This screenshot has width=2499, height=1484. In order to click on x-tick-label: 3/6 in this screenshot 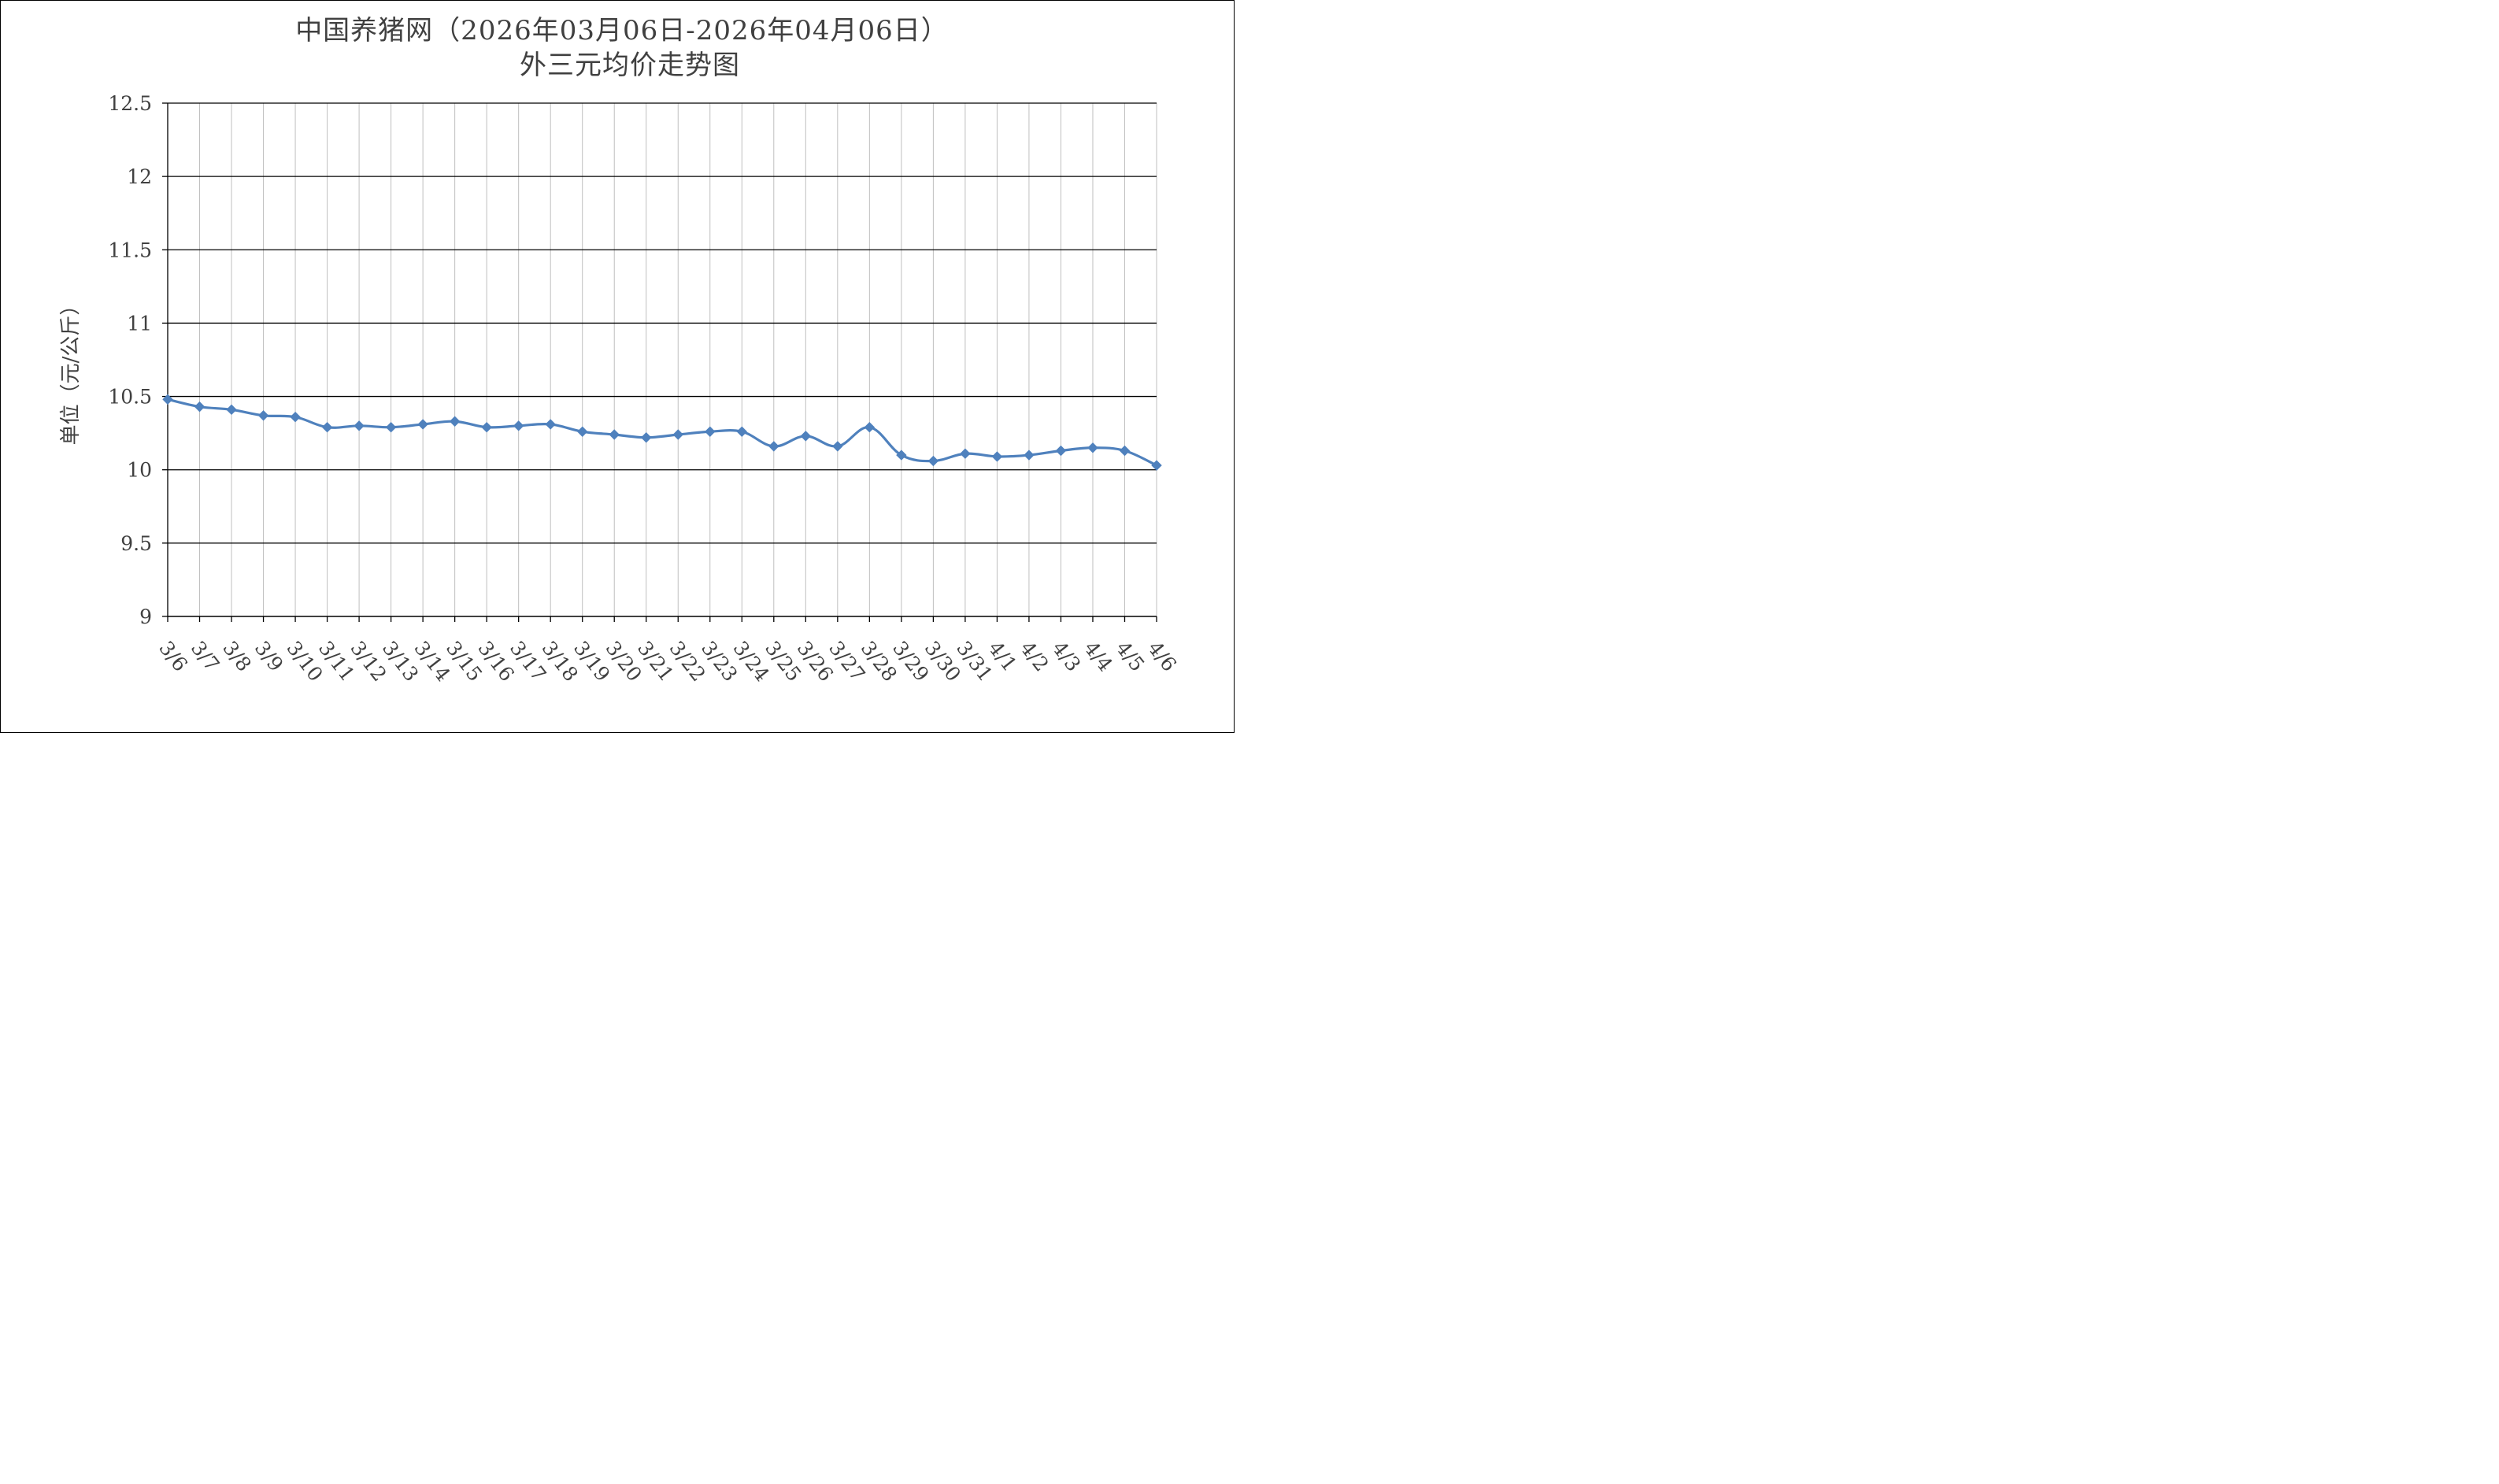, I will do `click(173, 657)`.